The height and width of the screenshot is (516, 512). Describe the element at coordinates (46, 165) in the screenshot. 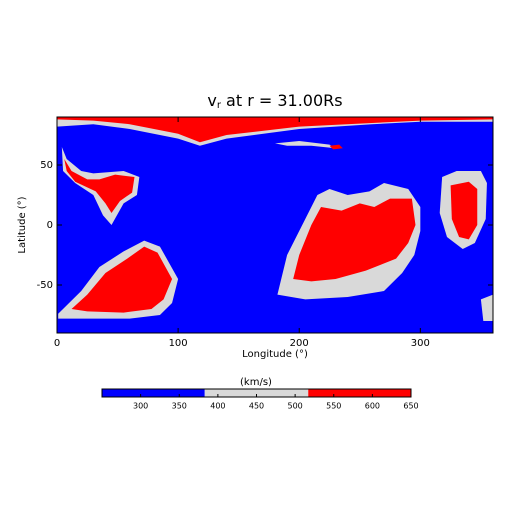

I see `y-tick-label: 50` at that location.